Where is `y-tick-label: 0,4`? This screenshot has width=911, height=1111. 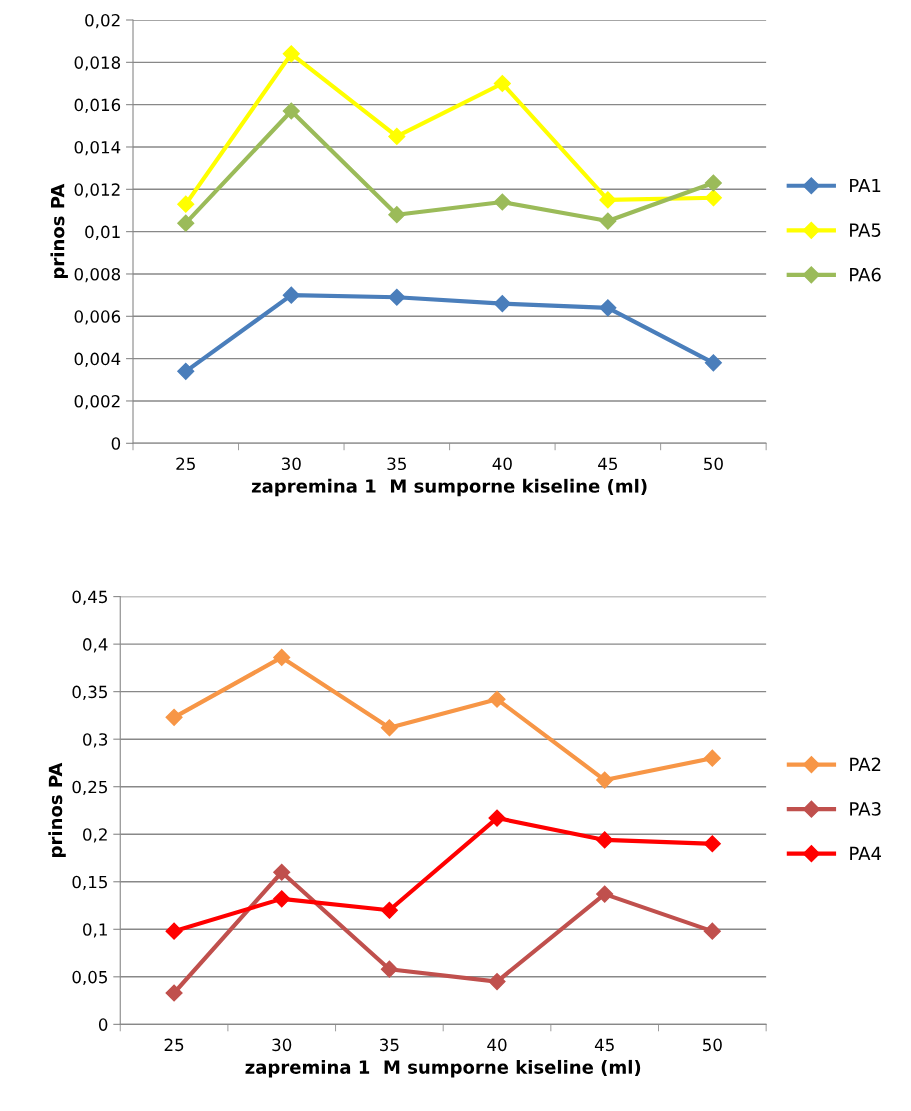 y-tick-label: 0,4 is located at coordinates (95, 645).